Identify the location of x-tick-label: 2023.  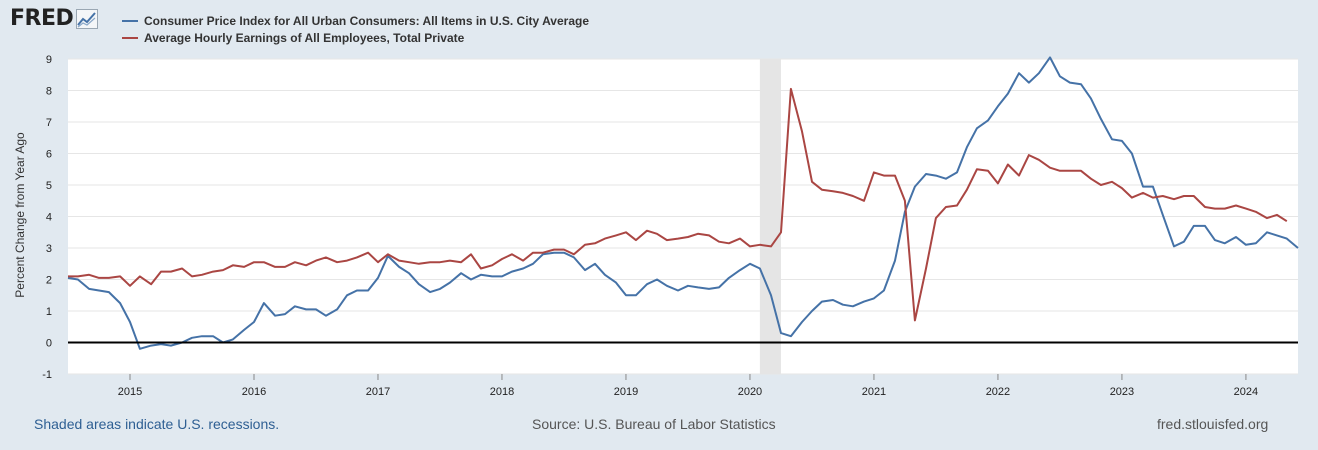
(1122, 392).